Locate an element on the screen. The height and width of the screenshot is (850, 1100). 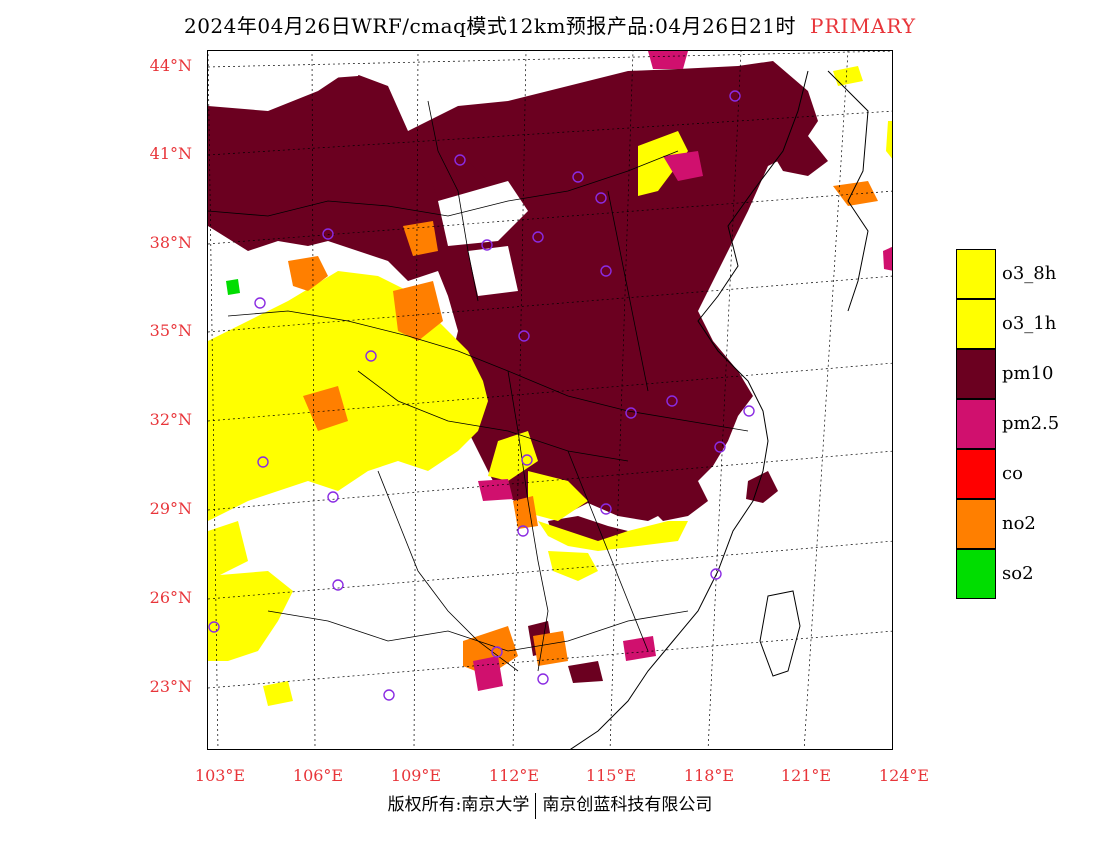
copyright-right: 南京创蓝科技有限公司 is located at coordinates (627, 805).